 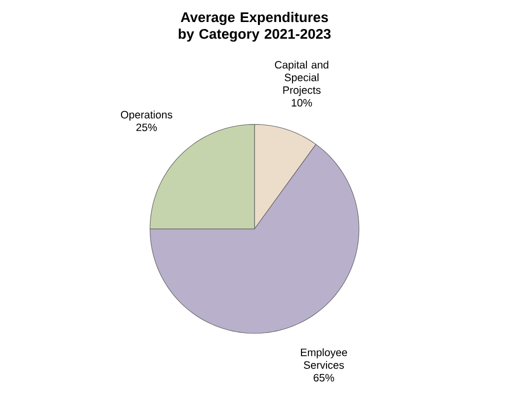 I want to click on data-label: 10%, so click(x=302, y=103).